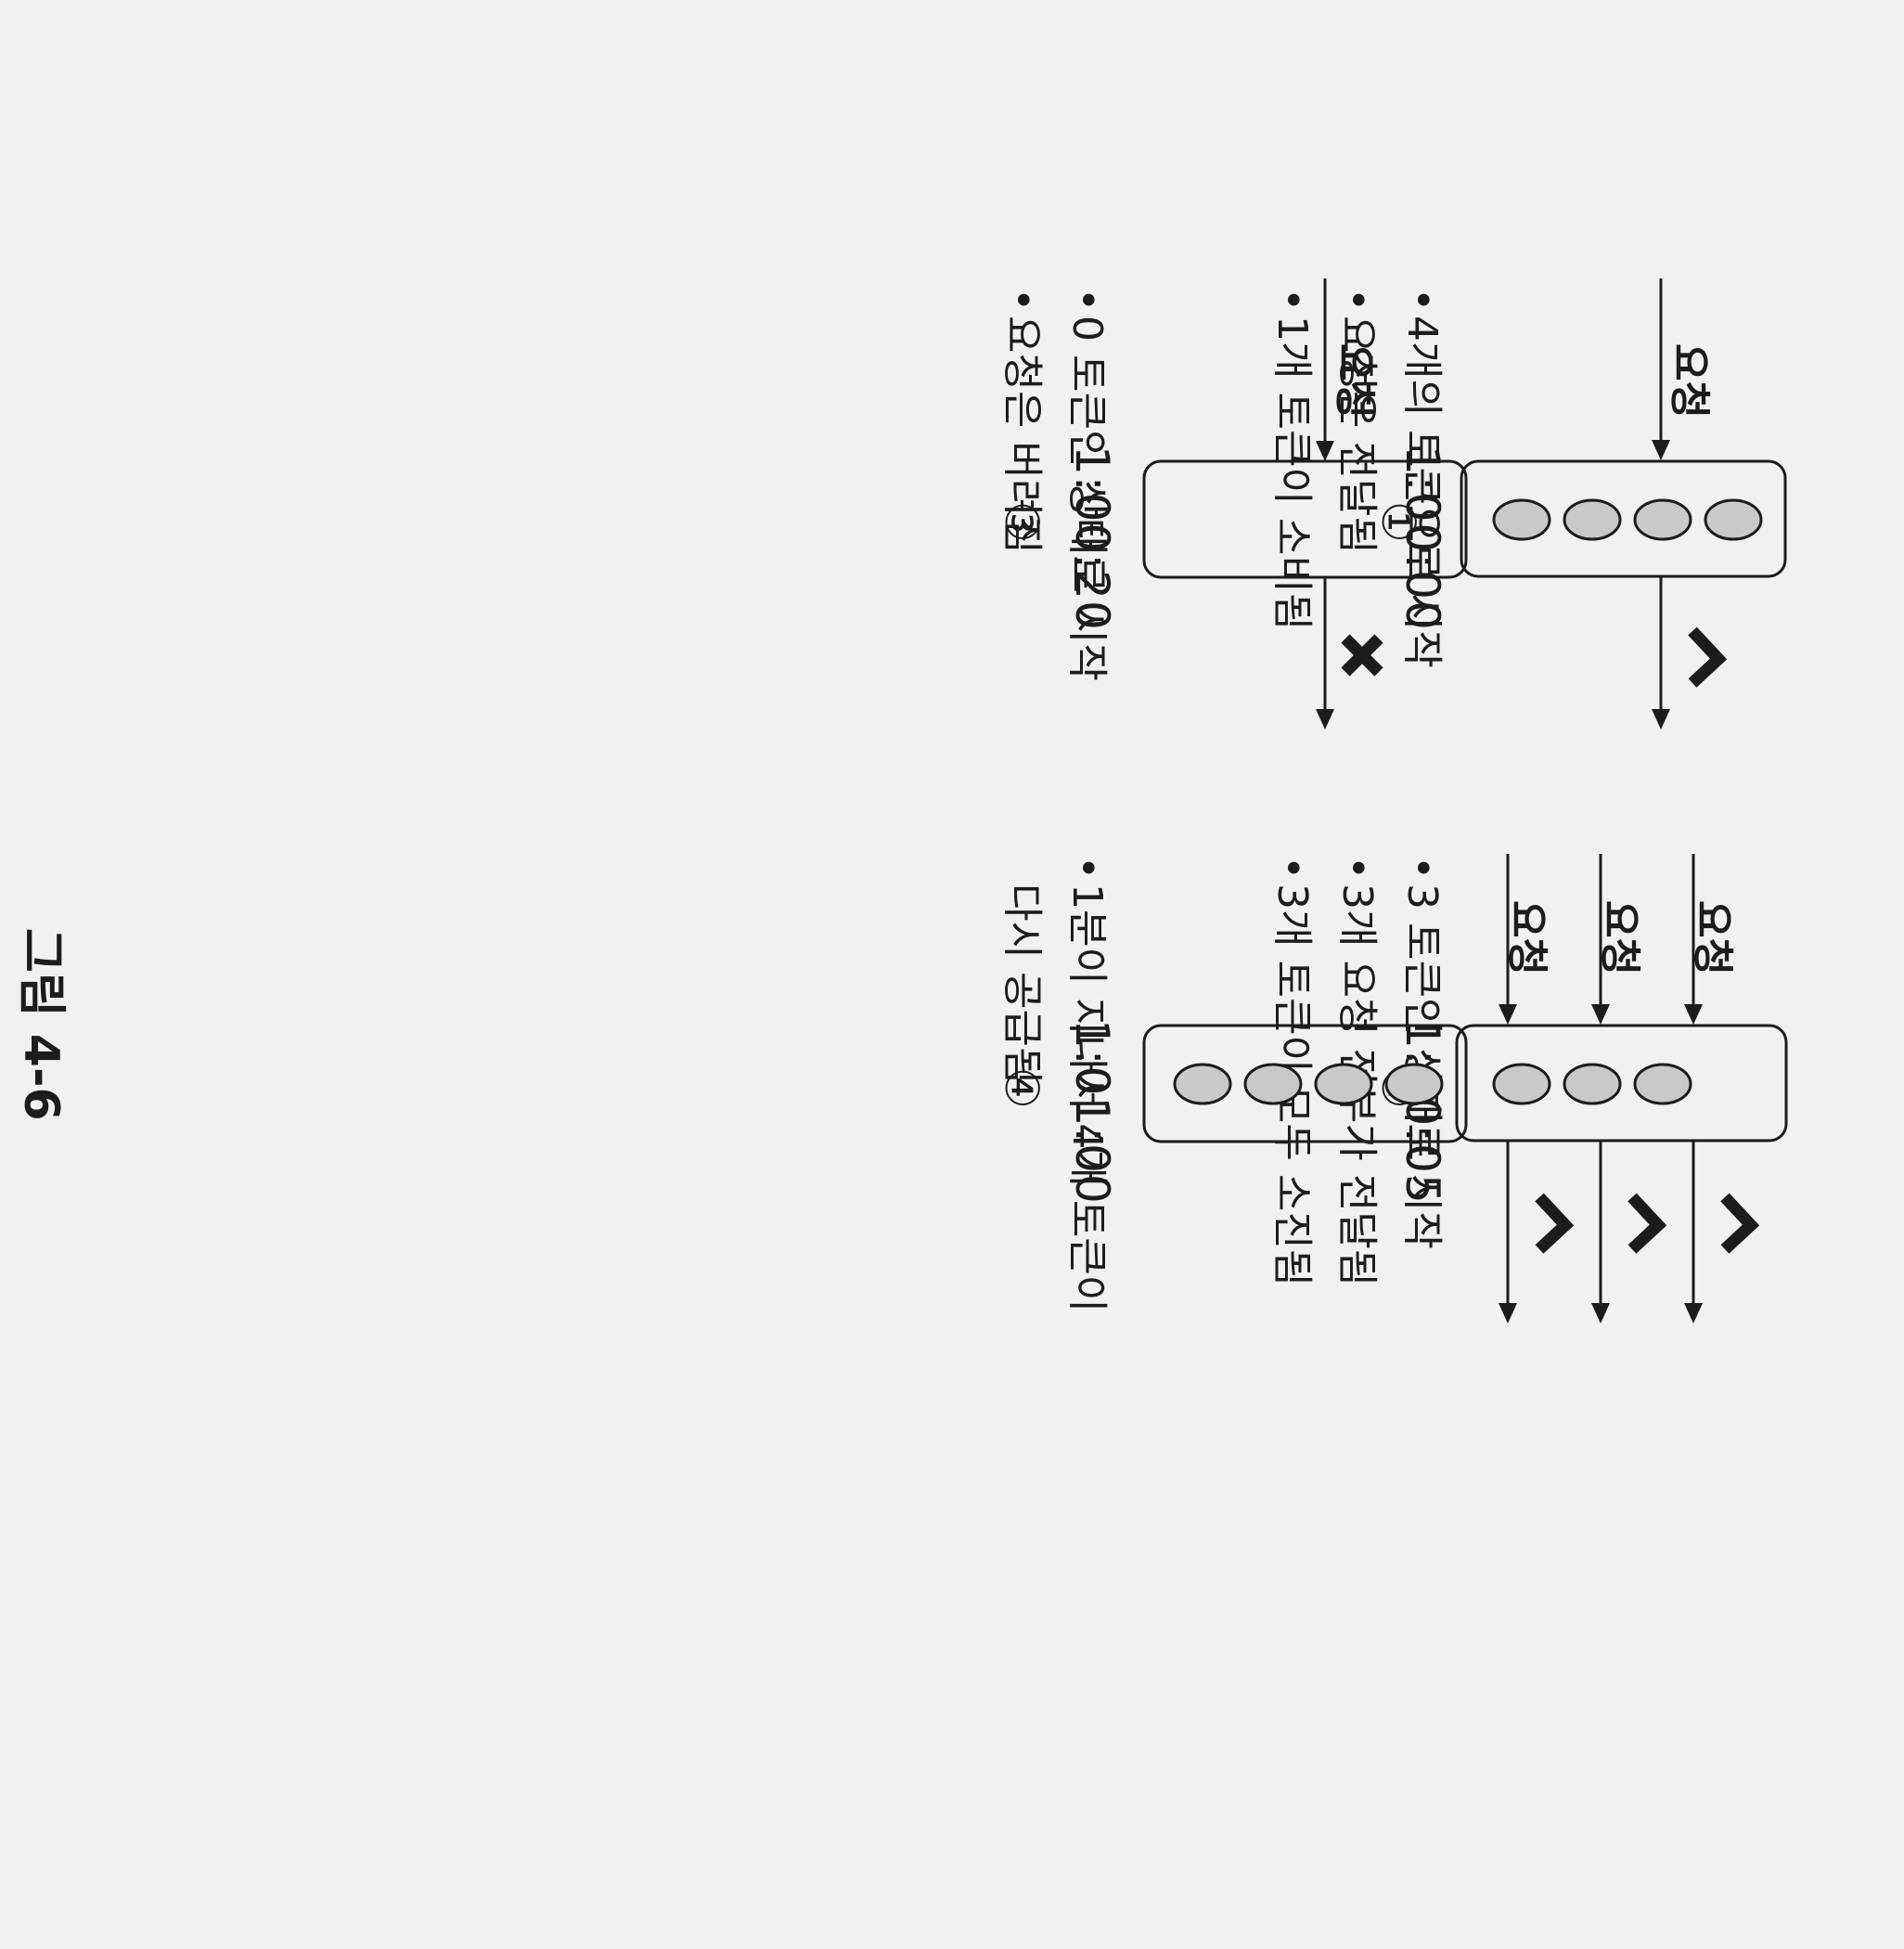  Describe the element at coordinates (1021, 484) in the screenshot. I see `description-item: 요청은 버려짐` at that location.